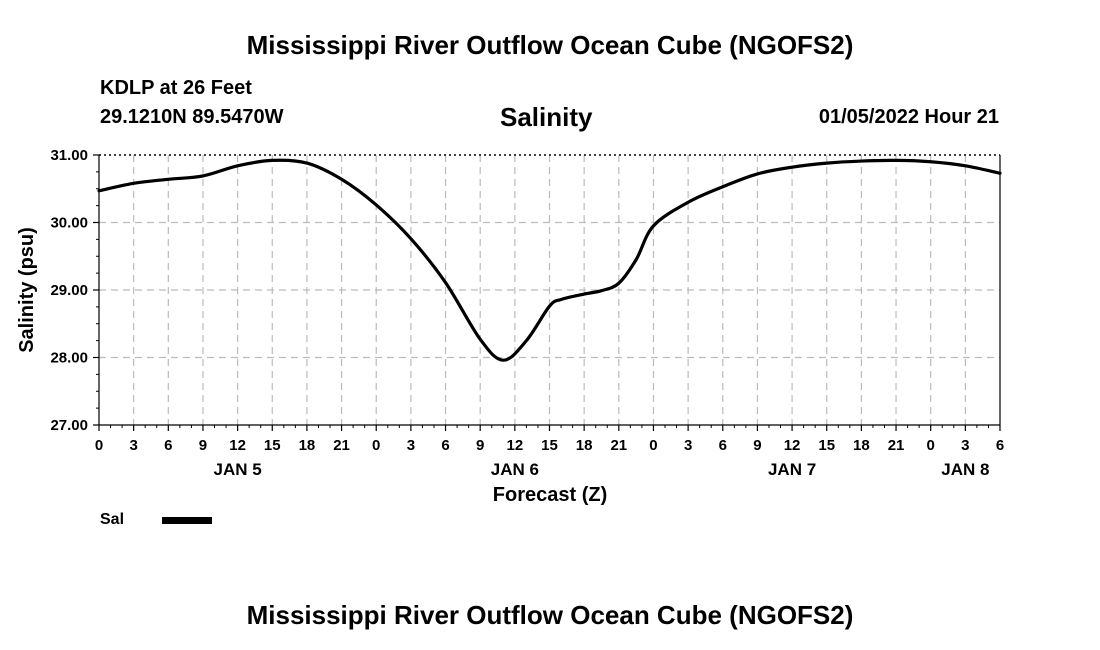  Describe the element at coordinates (238, 469) in the screenshot. I see `day-label: JAN 5` at that location.